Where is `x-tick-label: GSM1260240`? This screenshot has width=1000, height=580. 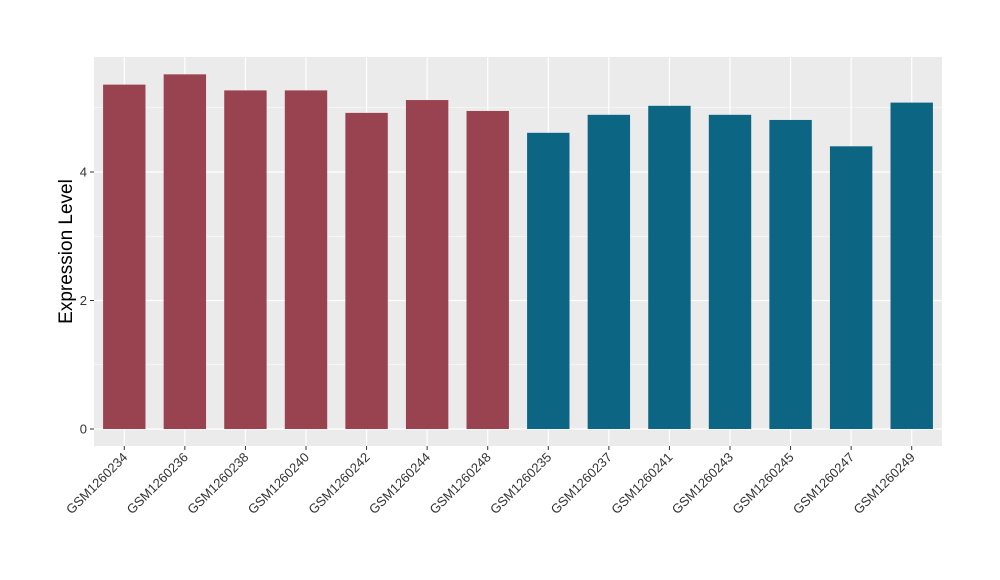 x-tick-label: GSM1260240 is located at coordinates (278, 483).